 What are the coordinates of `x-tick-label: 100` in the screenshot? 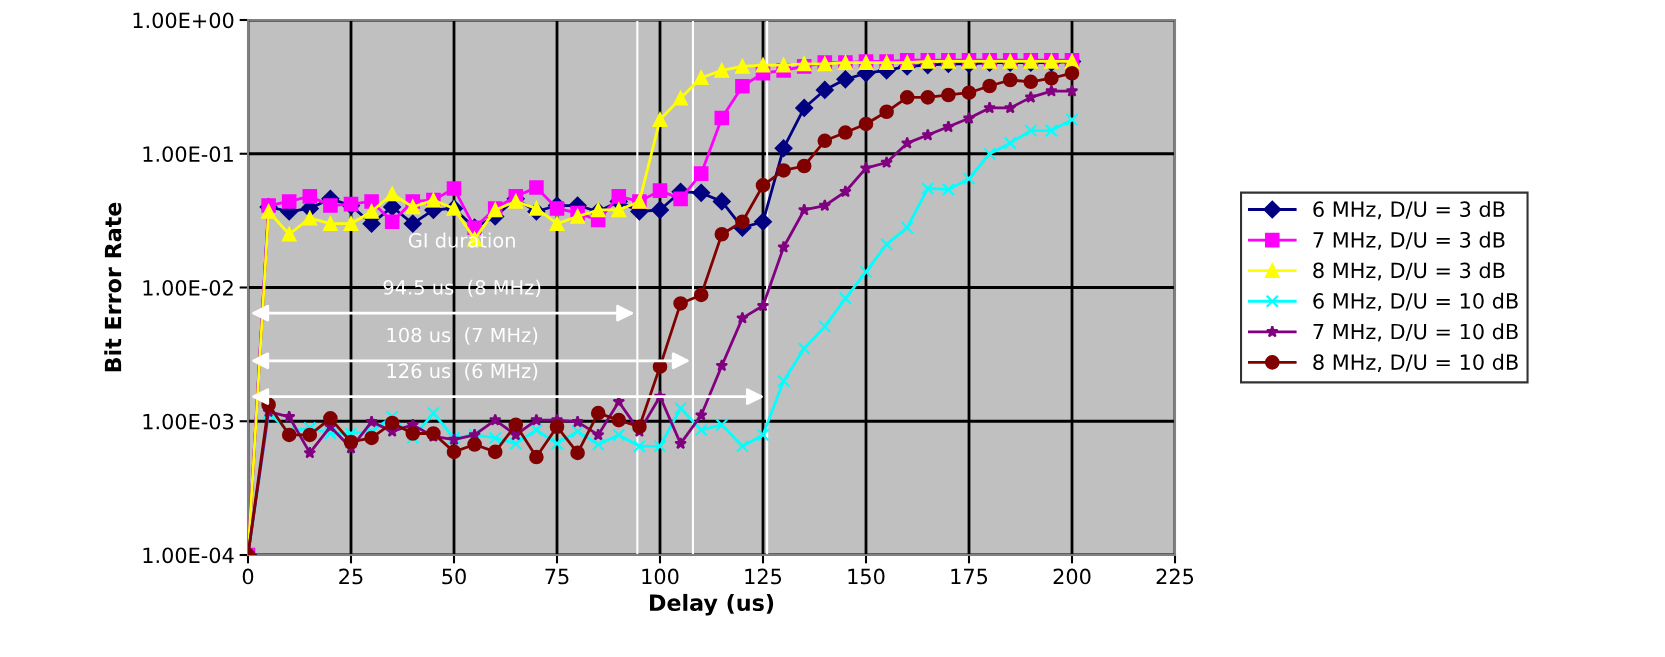 It's located at (660, 576).